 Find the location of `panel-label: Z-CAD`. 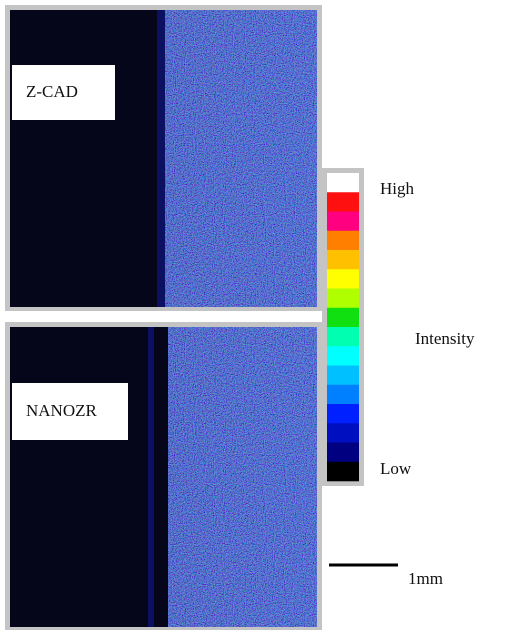

panel-label: Z-CAD is located at coordinates (52, 91).